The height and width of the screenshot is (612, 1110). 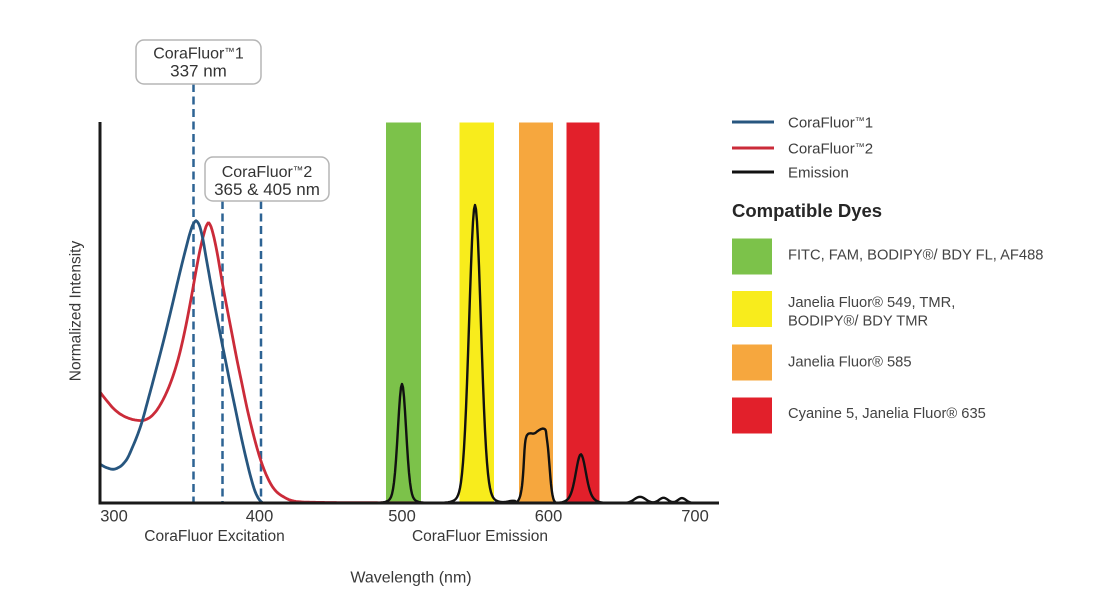 What do you see at coordinates (858, 322) in the screenshot?
I see `svg-text: BODIPY®/ BDY TMR` at bounding box center [858, 322].